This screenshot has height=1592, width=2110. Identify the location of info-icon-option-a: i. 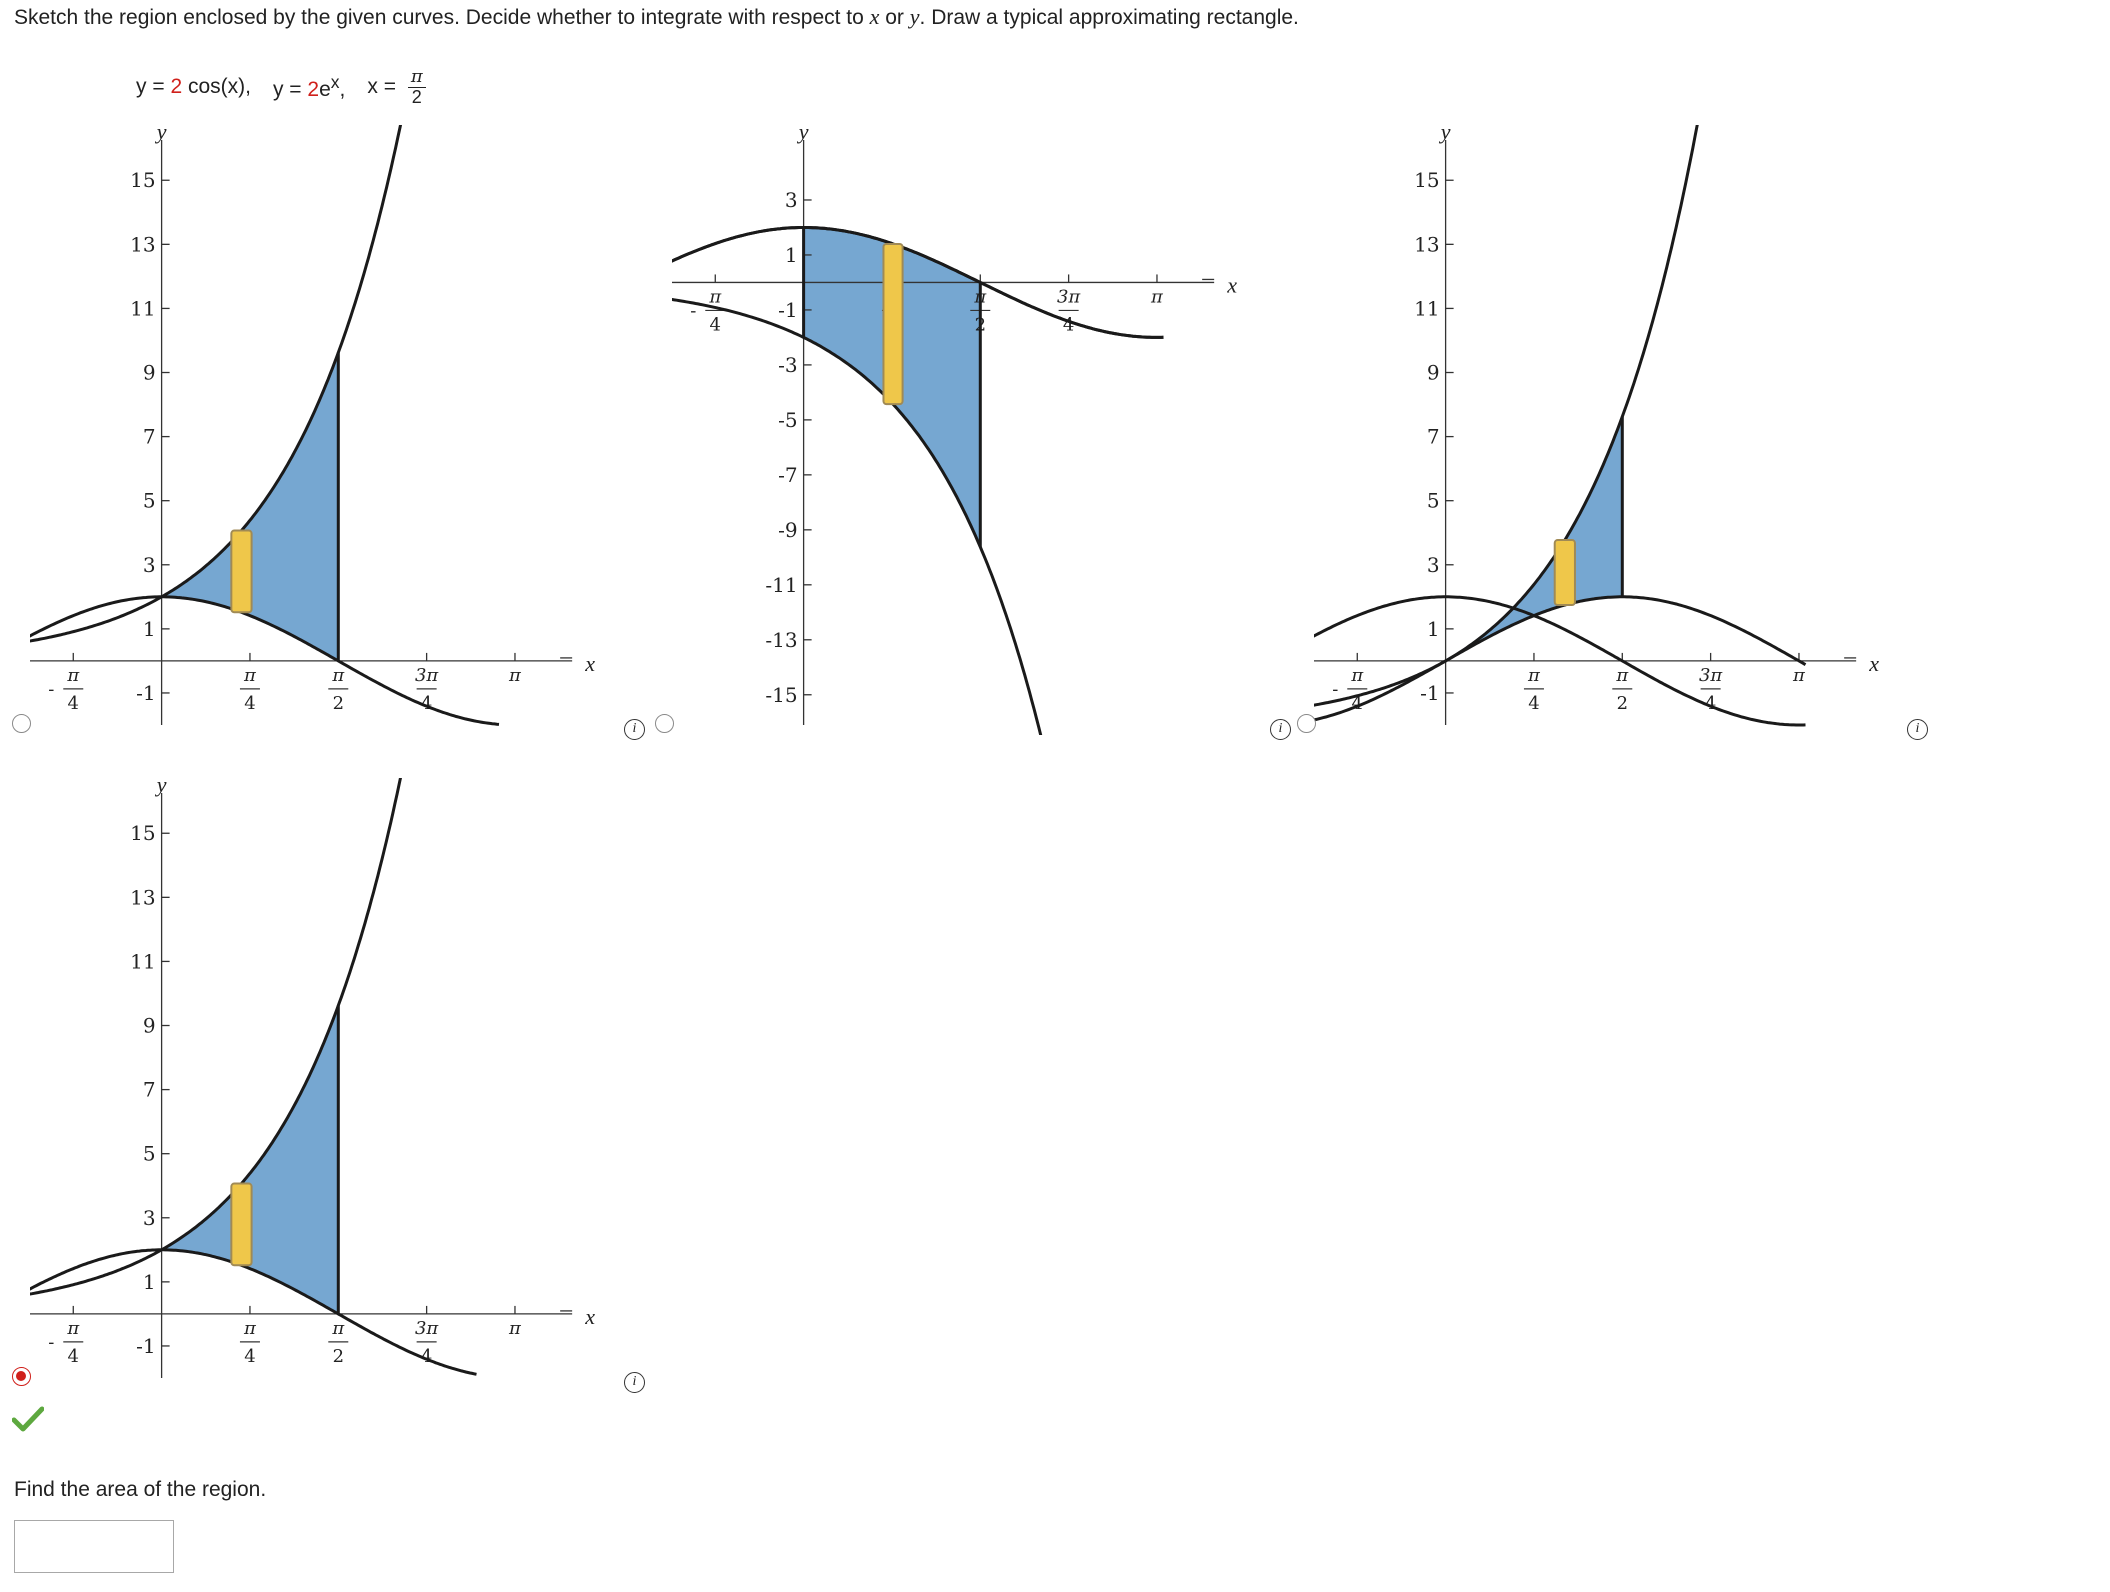
(634, 729).